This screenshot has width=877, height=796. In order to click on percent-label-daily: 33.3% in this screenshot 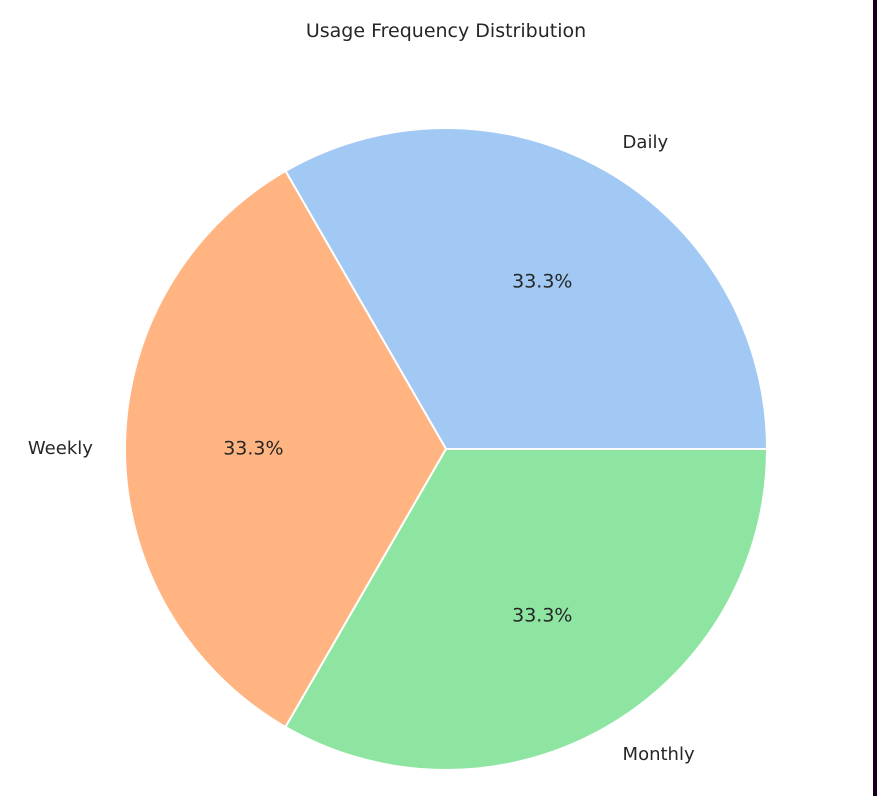, I will do `click(542, 282)`.